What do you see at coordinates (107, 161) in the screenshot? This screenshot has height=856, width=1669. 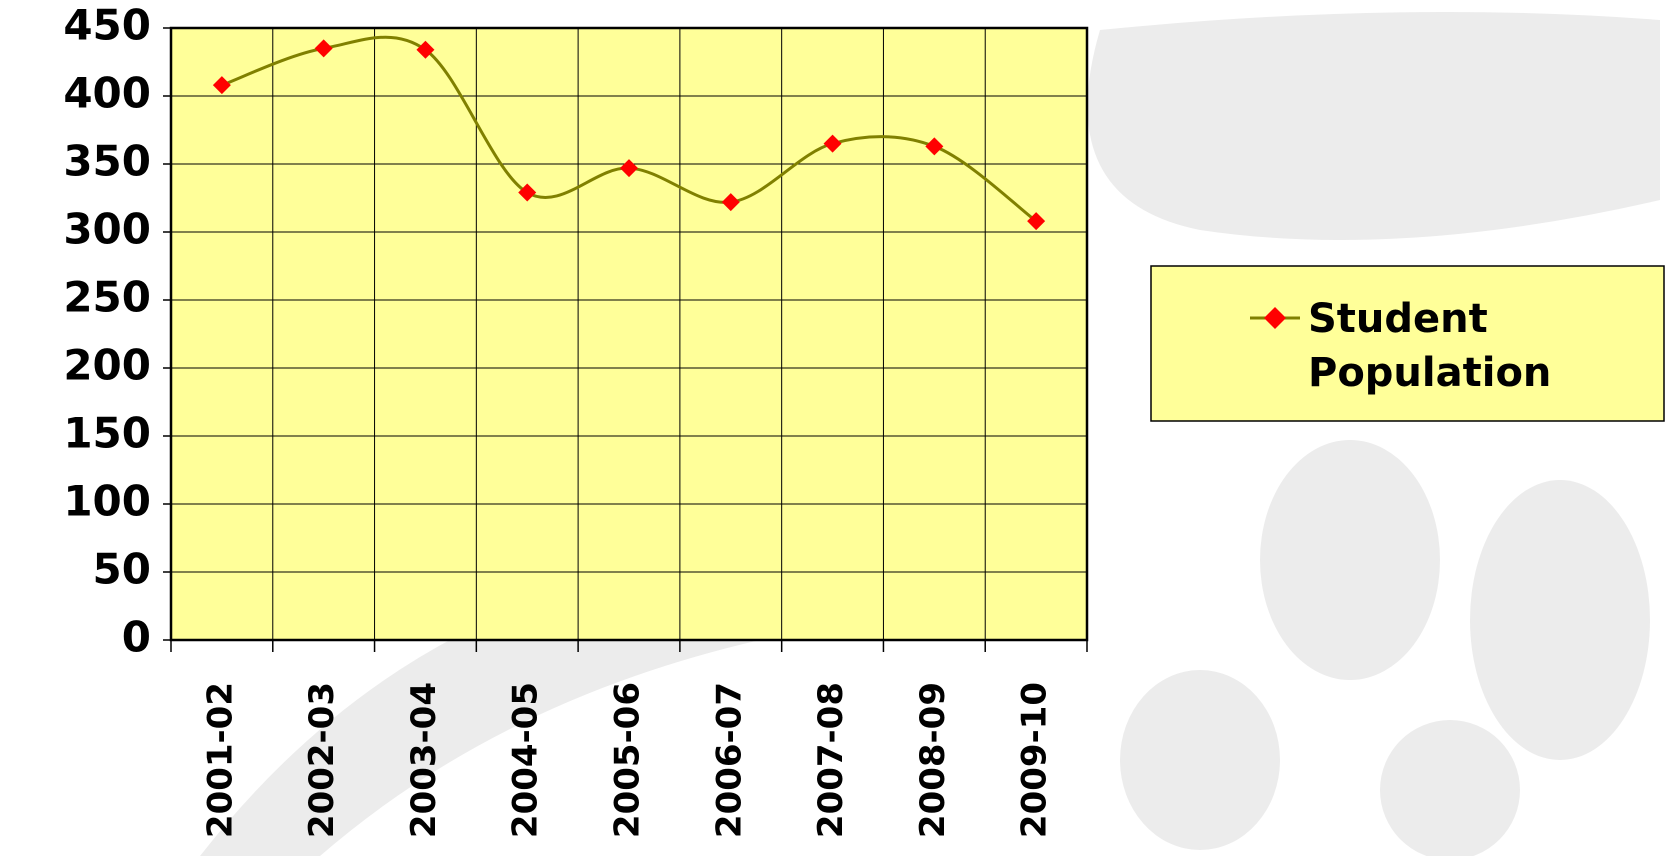 I see `y-tick-label: 350` at bounding box center [107, 161].